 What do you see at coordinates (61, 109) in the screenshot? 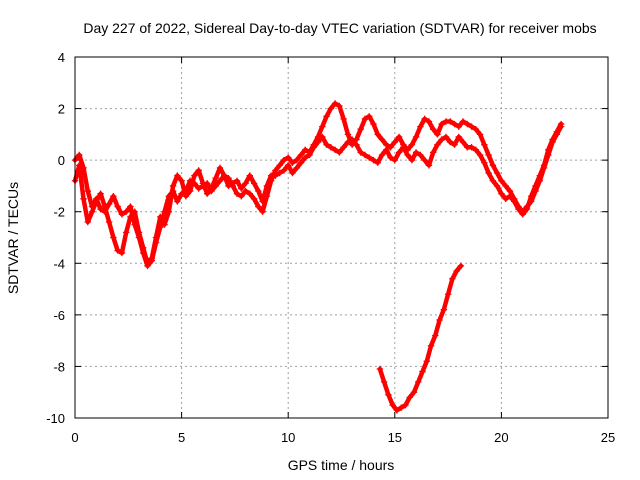
I see `y-tick-label: 2` at bounding box center [61, 109].